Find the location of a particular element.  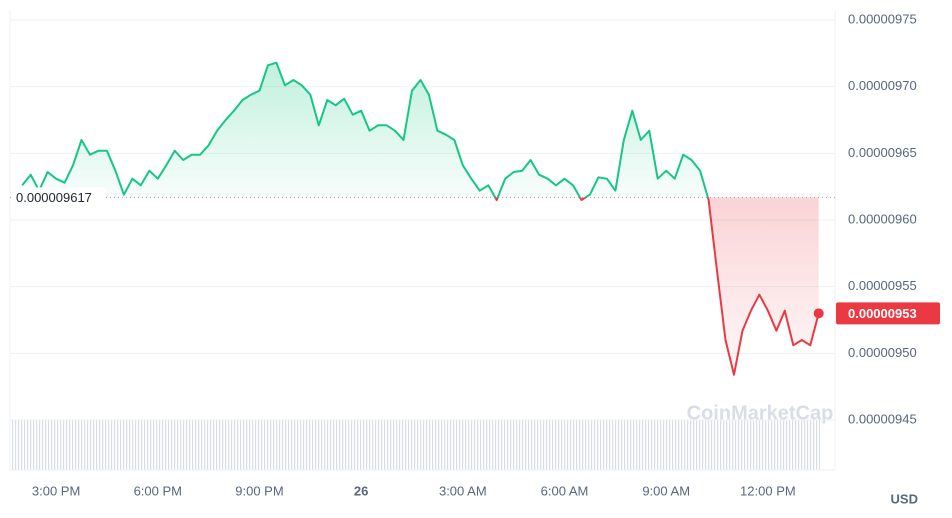

x-tick-label: 12:00 PM is located at coordinates (768, 490).